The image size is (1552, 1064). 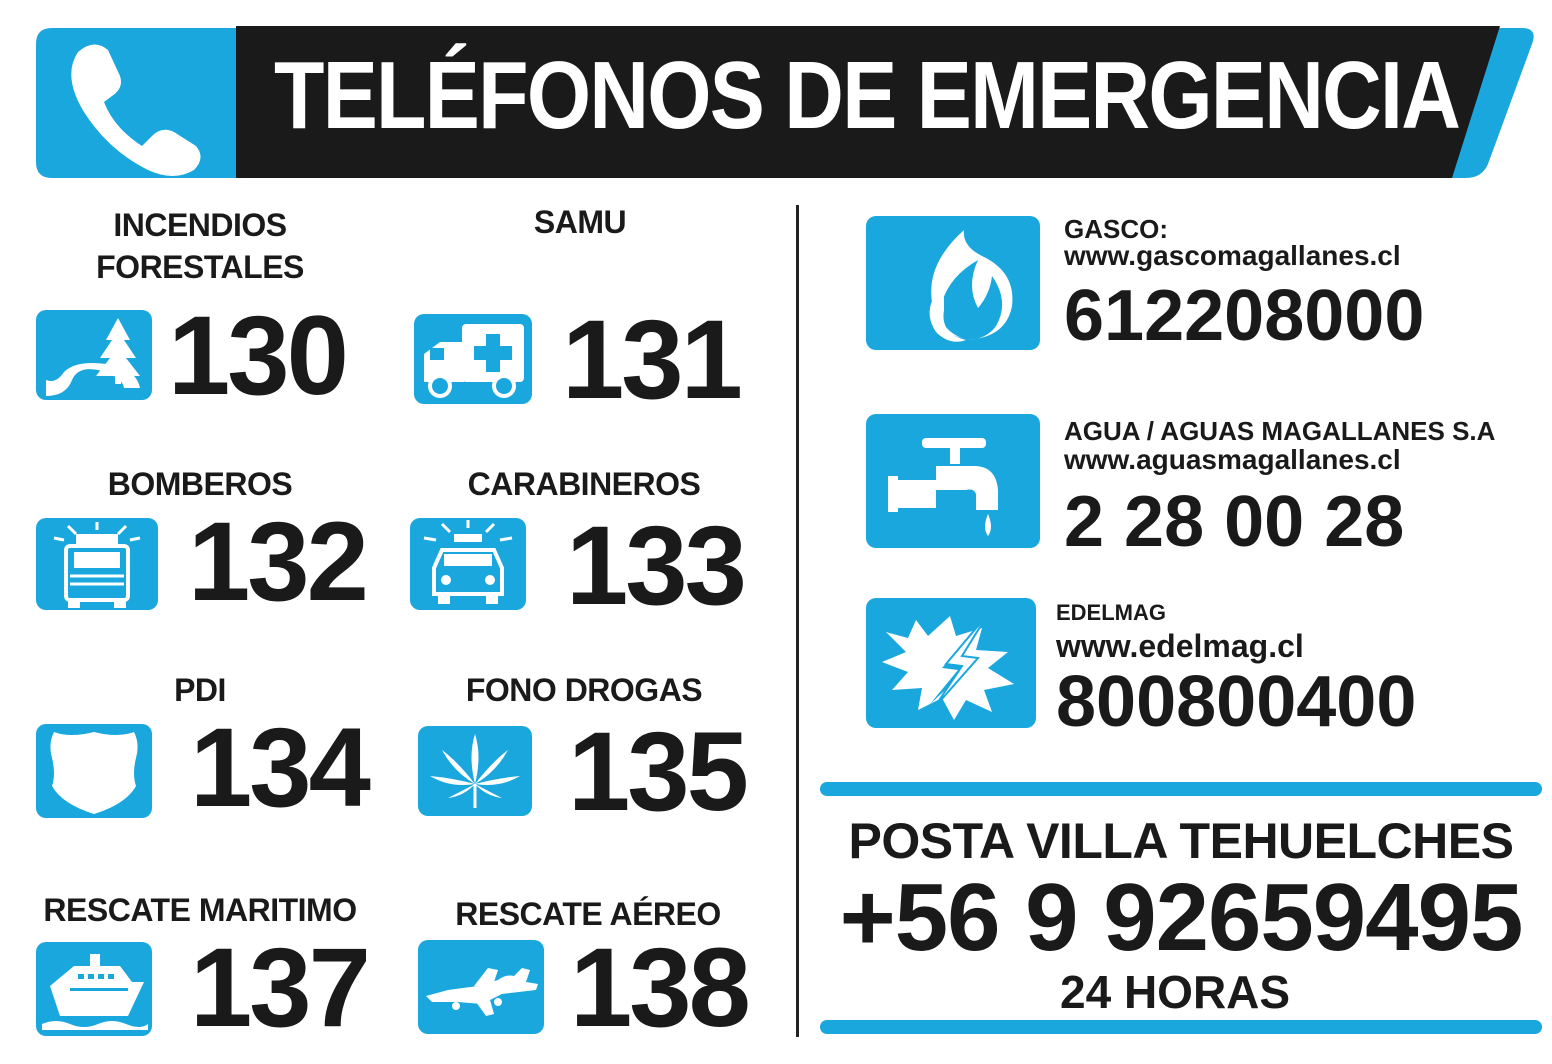 What do you see at coordinates (475, 771) in the screenshot?
I see `cannabis-leaf-icon` at bounding box center [475, 771].